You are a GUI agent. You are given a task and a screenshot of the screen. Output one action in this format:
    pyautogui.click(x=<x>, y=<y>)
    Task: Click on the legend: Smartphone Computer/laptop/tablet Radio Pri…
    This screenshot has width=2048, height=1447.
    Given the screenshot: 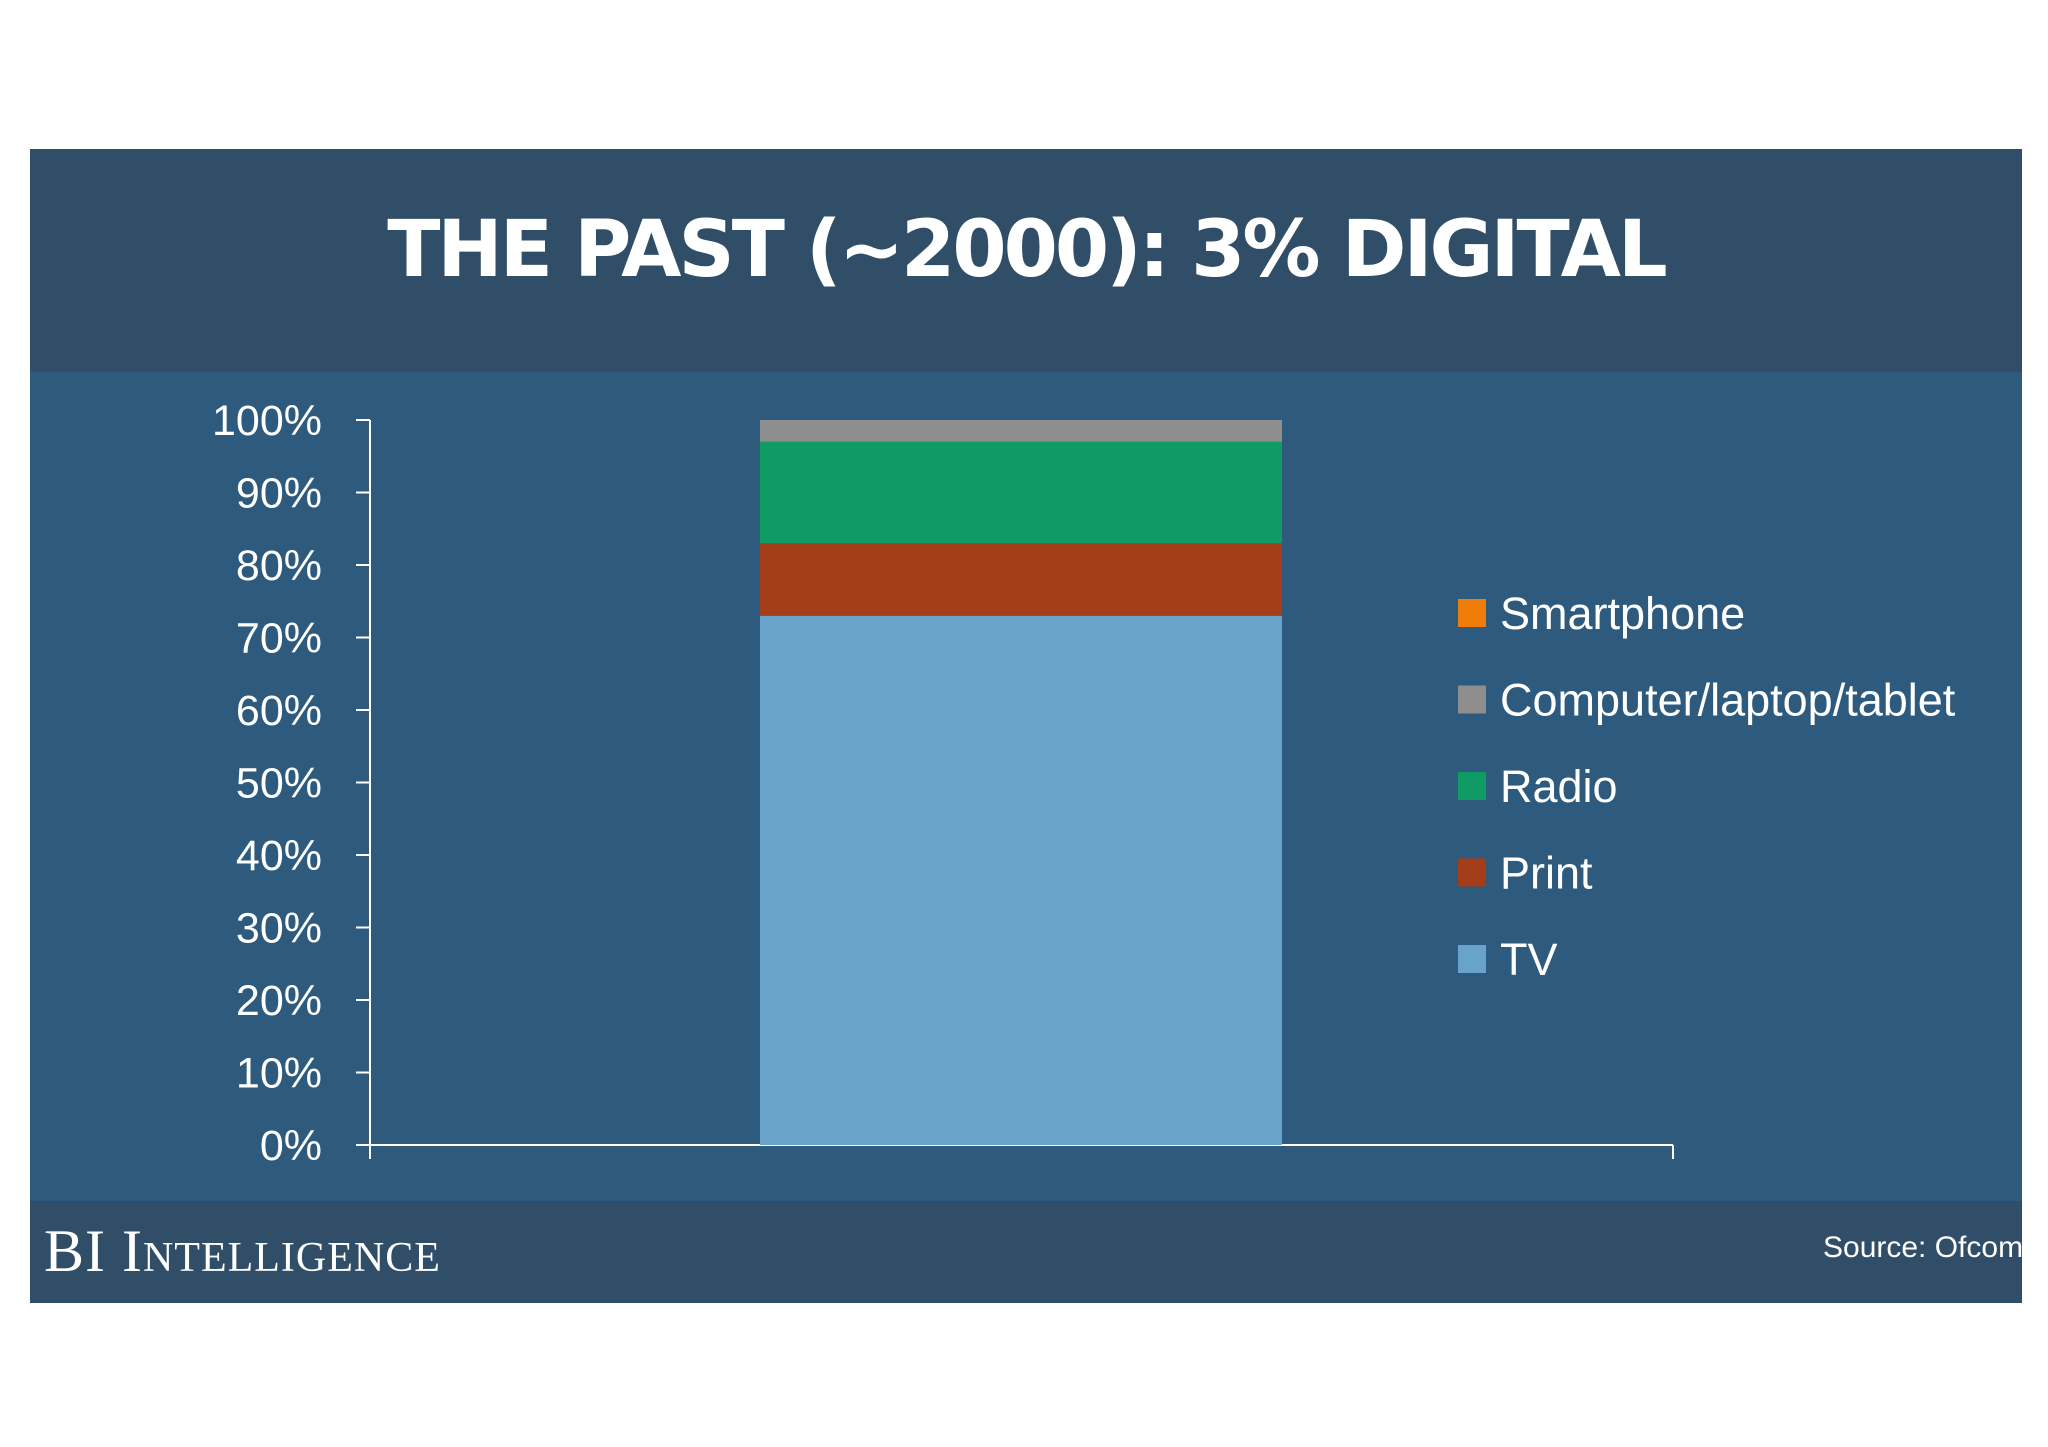 What is the action you would take?
    pyautogui.click(x=1707, y=786)
    